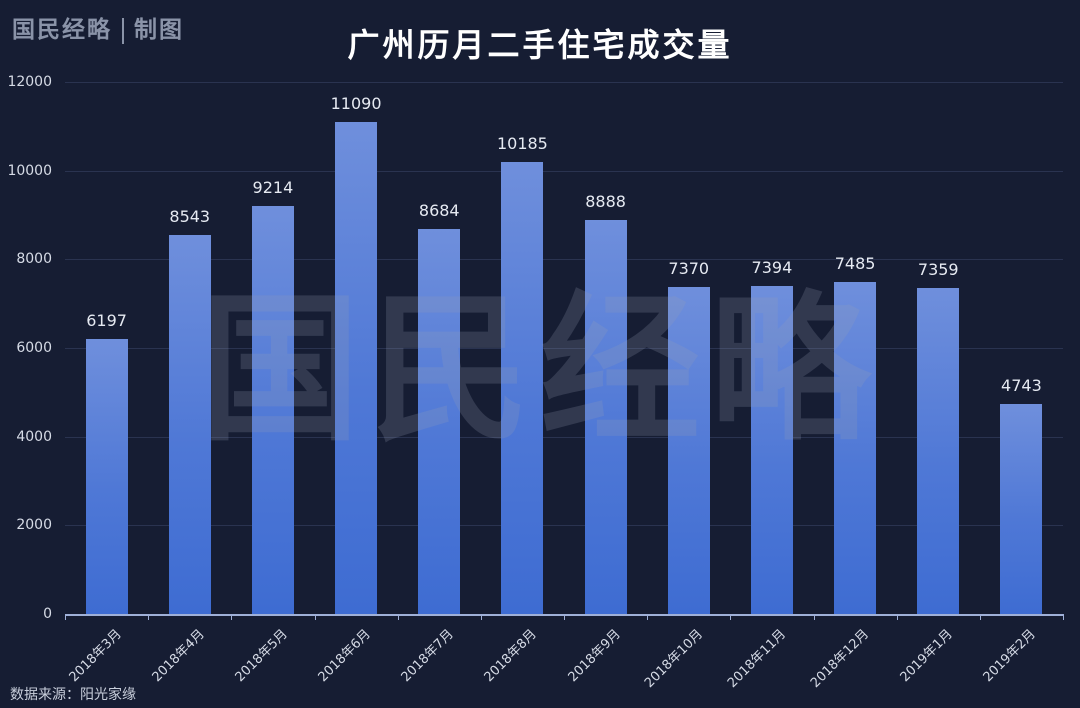 The image size is (1080, 708). I want to click on x-tick-label: 2018年12月, so click(840, 658).